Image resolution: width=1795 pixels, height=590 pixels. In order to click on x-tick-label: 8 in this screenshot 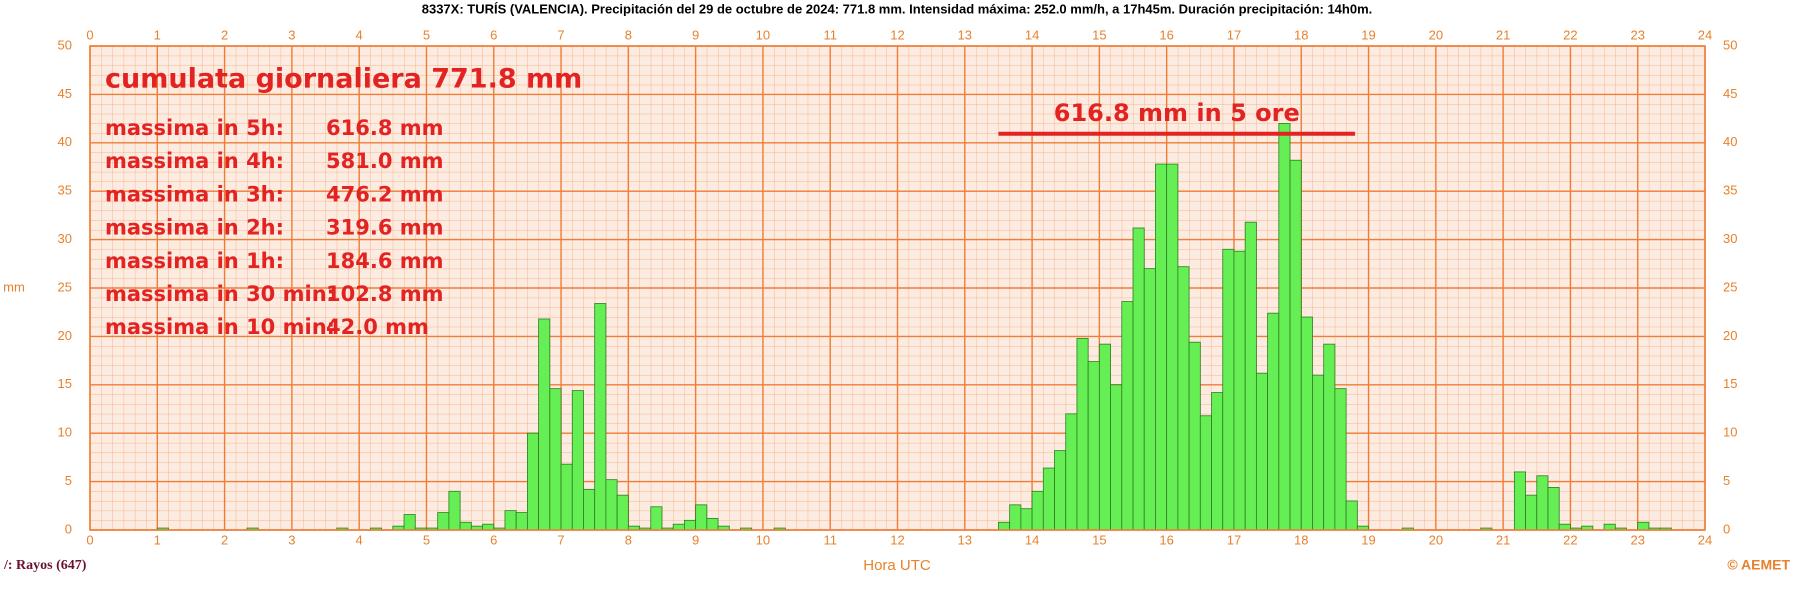, I will do `click(628, 539)`.